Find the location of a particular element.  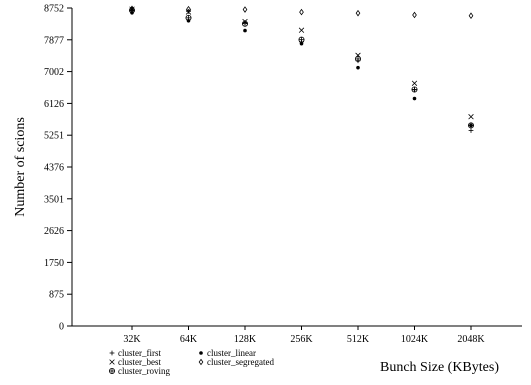

y-tick-label: 875 is located at coordinates (56, 295).